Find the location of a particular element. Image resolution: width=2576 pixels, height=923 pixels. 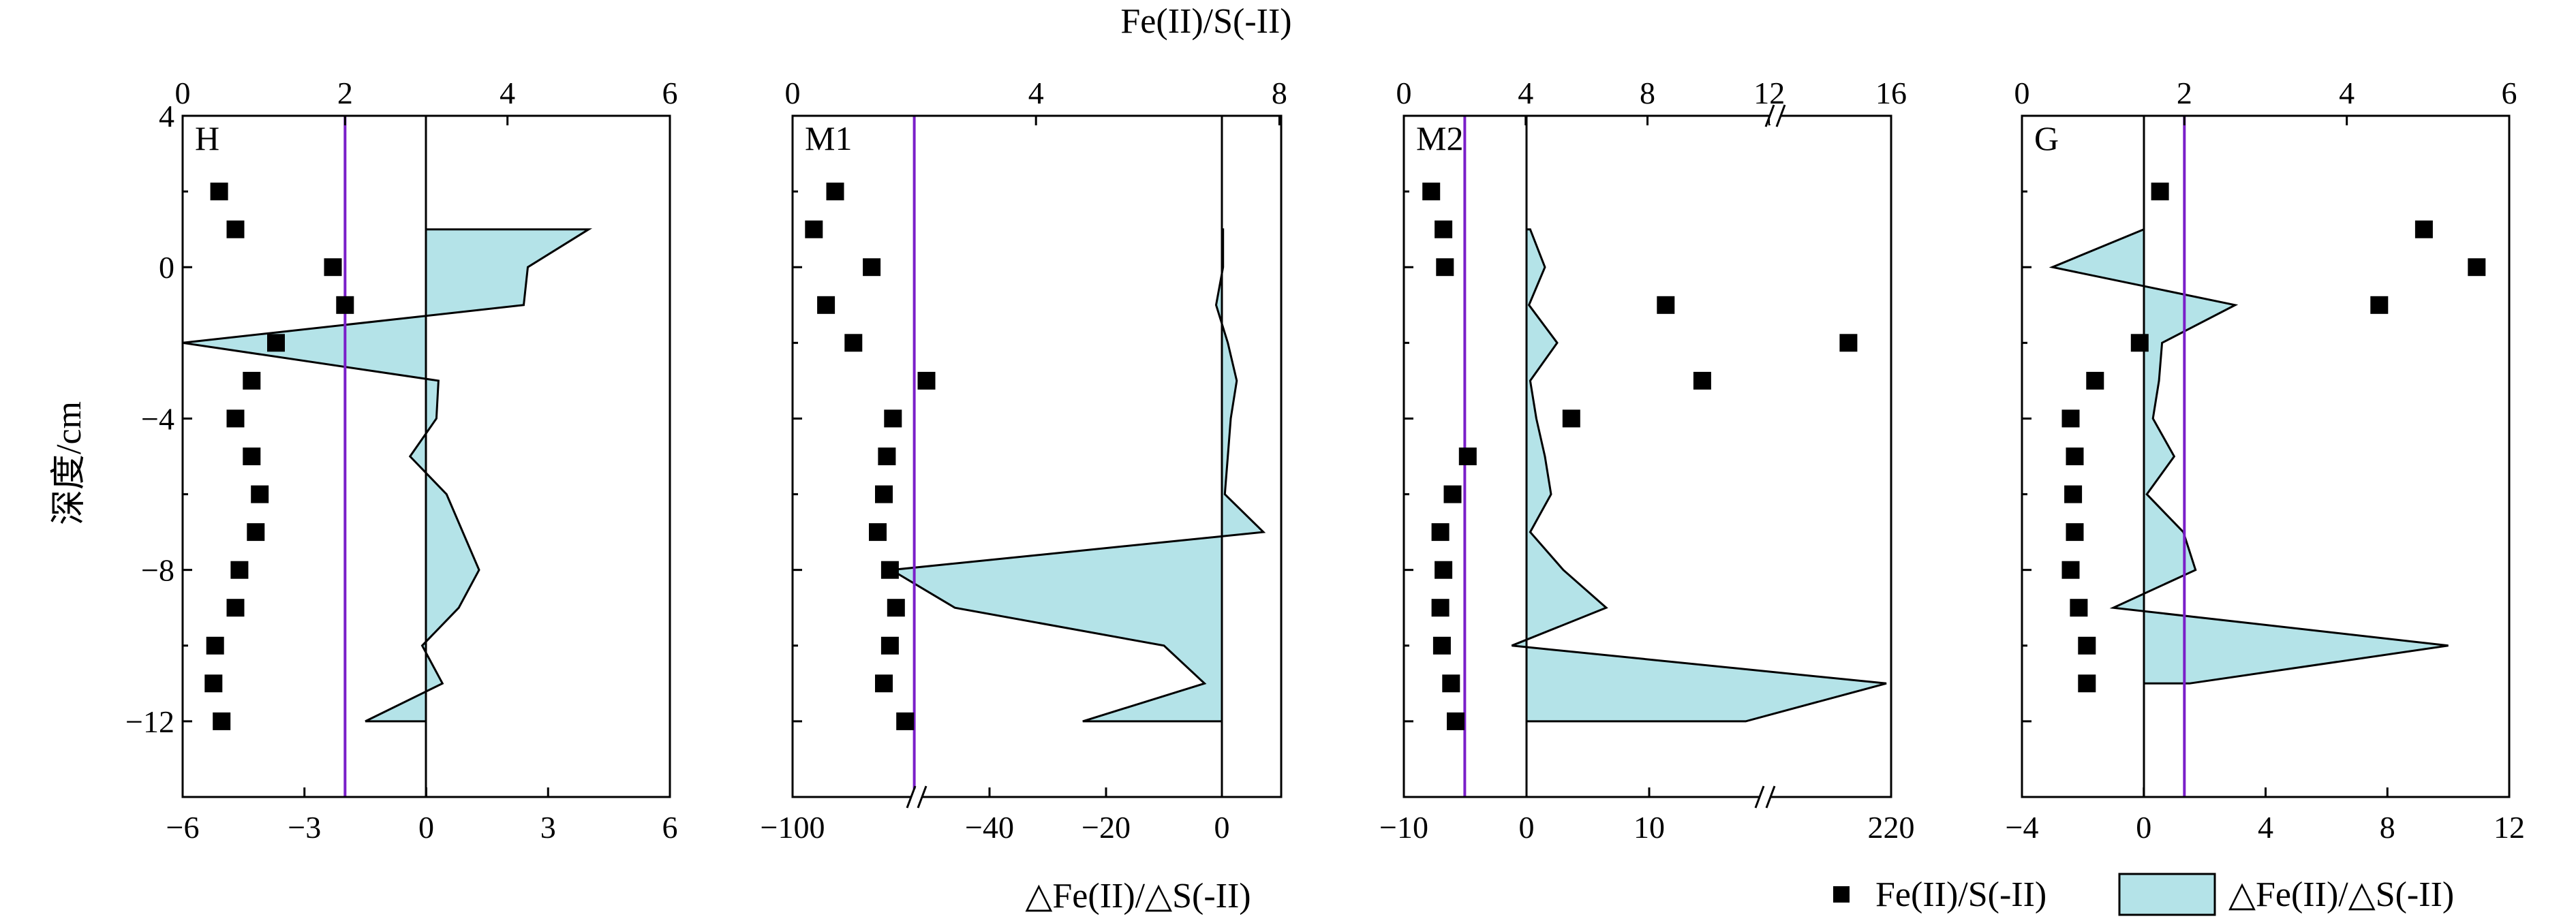

legend: Fe(II)/S(-II) △Fe(II)/△S(-II) is located at coordinates (2143, 894).